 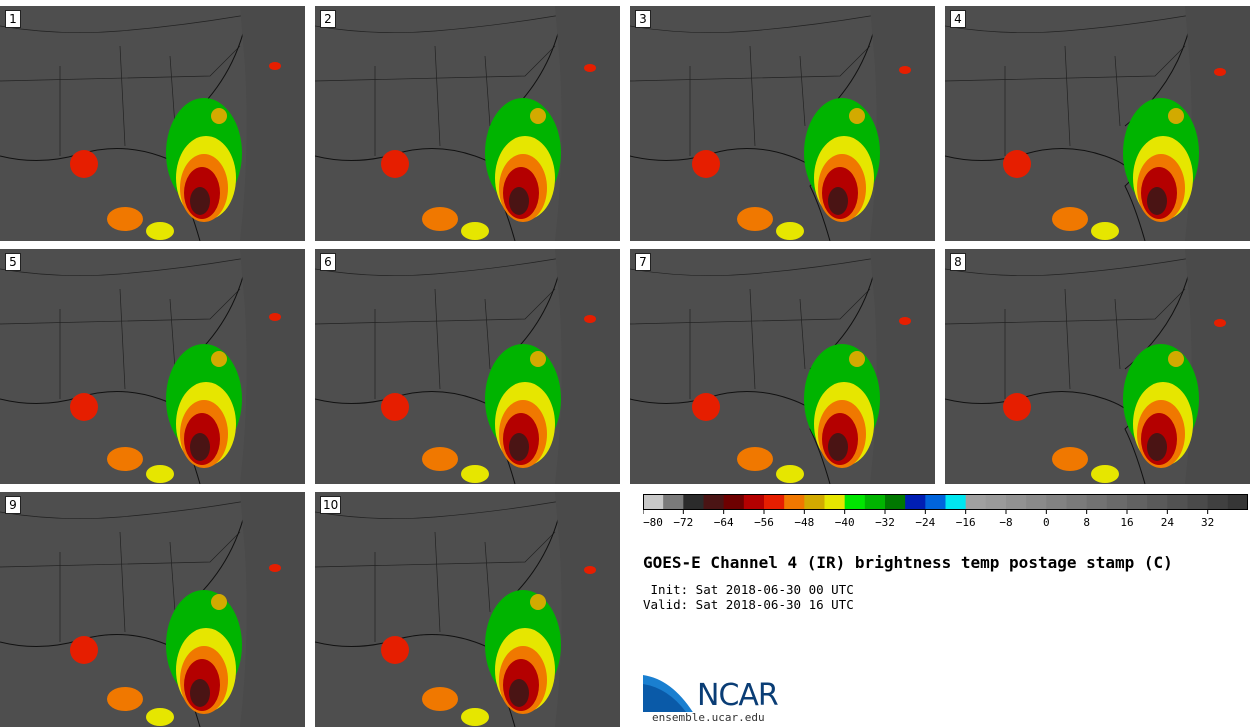 I want to click on forecast-panel: 10, so click(x=467, y=609).